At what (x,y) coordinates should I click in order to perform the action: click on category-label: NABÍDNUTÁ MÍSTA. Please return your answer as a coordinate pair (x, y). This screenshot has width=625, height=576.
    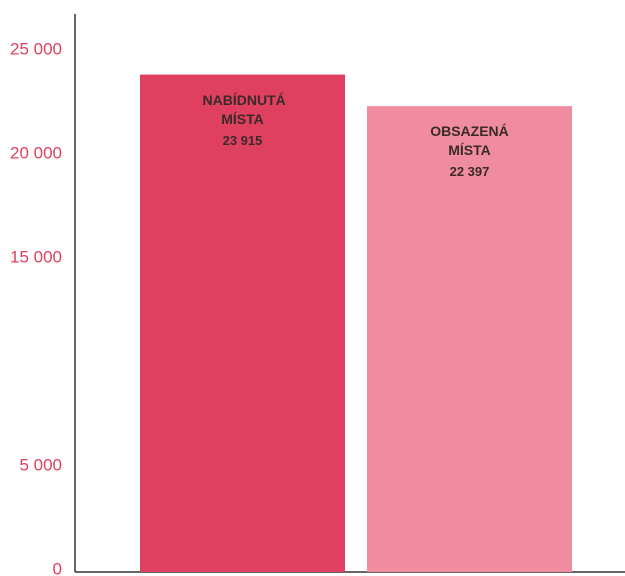
    Looking at the image, I should click on (244, 109).